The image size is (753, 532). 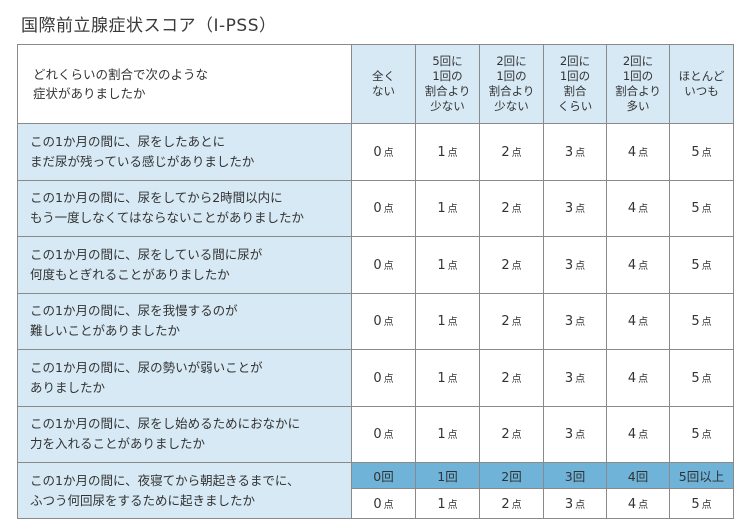 What do you see at coordinates (184, 152) in the screenshot?
I see `question-text: この1か月の間に、尿をしたあとに まだ尿が残っている感じがありましたか` at bounding box center [184, 152].